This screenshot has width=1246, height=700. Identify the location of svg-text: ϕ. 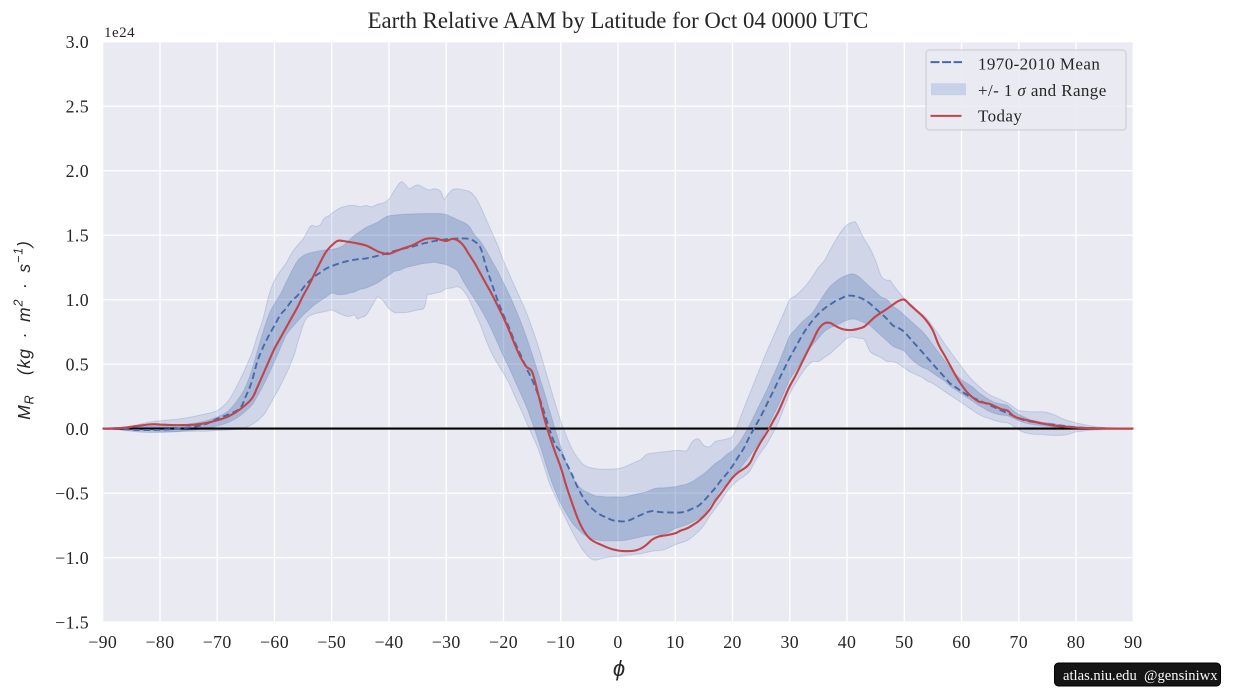
(619, 668).